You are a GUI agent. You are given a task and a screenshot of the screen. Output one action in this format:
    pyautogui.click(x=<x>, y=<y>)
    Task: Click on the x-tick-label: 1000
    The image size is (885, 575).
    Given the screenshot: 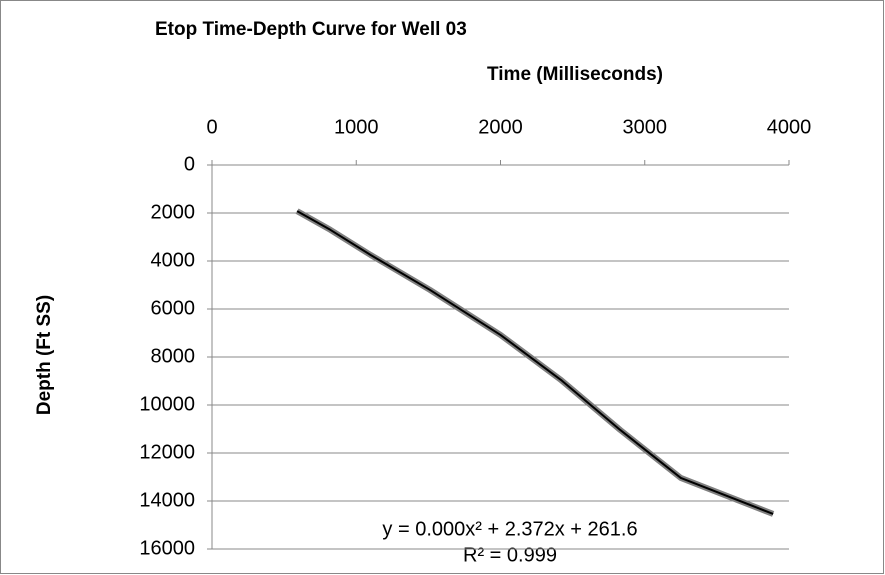 What is the action you would take?
    pyautogui.click(x=356, y=127)
    